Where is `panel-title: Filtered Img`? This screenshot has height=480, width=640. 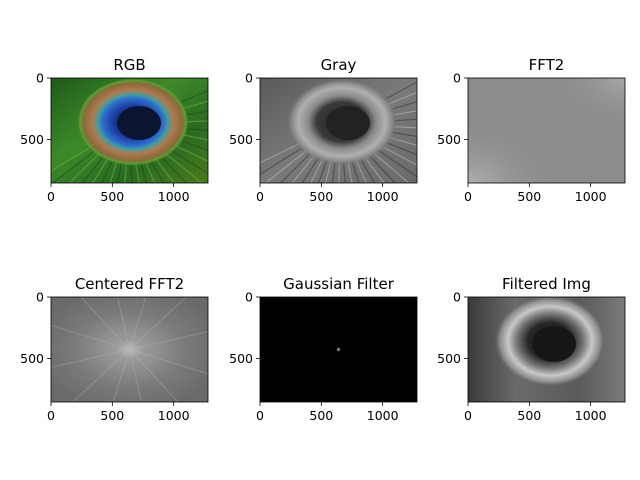 panel-title: Filtered Img is located at coordinates (546, 284).